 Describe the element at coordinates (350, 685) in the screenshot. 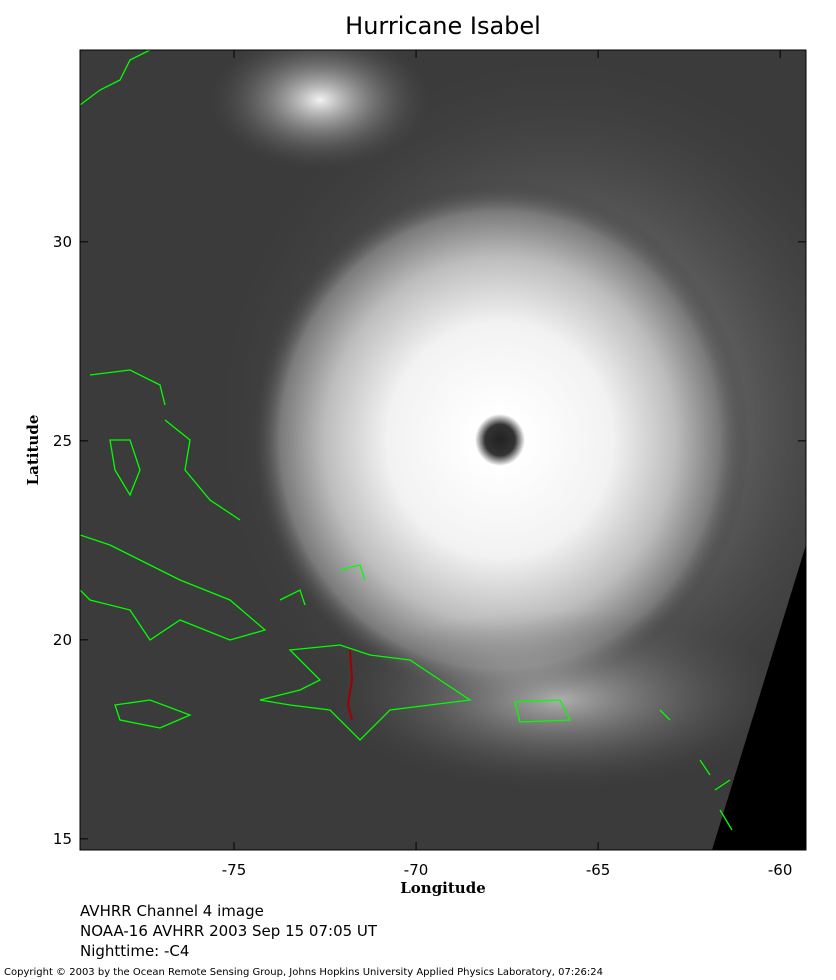

I see `border` at that location.